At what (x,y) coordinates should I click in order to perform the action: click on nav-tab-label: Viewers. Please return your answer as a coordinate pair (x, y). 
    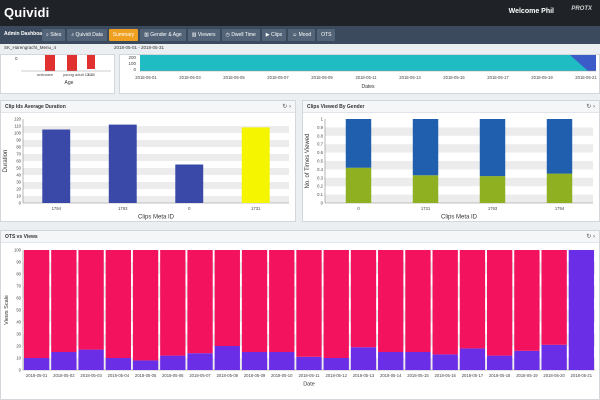
    Looking at the image, I should click on (206, 35).